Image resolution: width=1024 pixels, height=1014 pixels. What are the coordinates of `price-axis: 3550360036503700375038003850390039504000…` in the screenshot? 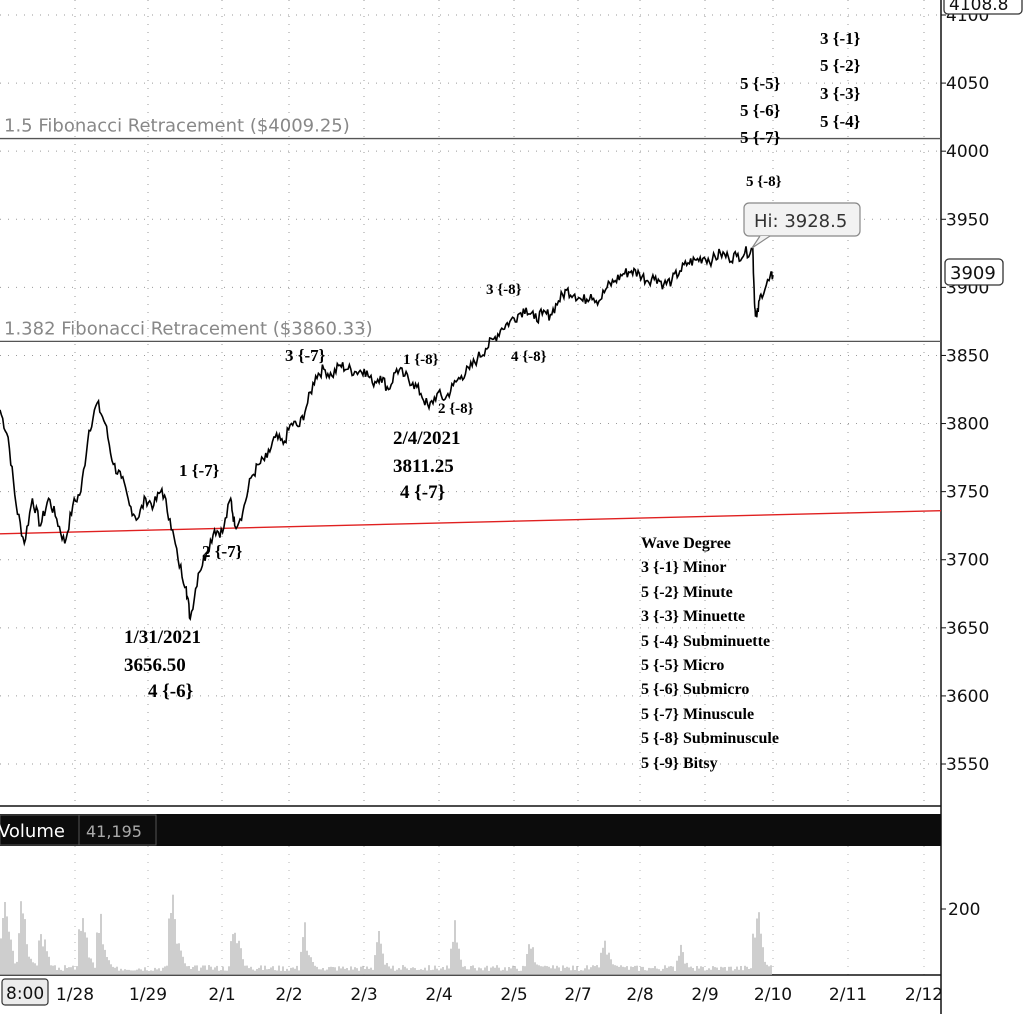 It's located at (965, 390).